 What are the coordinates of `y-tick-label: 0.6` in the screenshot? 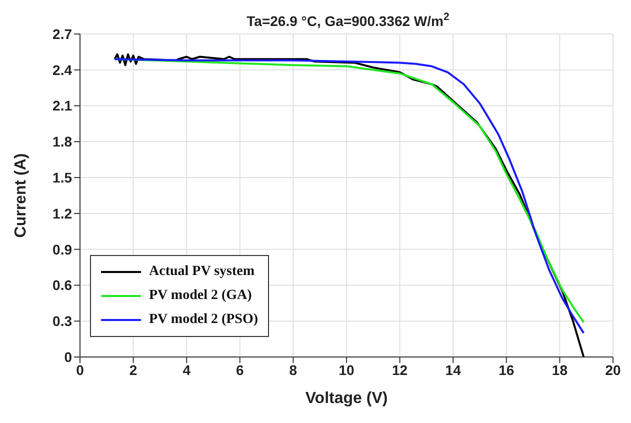 It's located at (62, 285).